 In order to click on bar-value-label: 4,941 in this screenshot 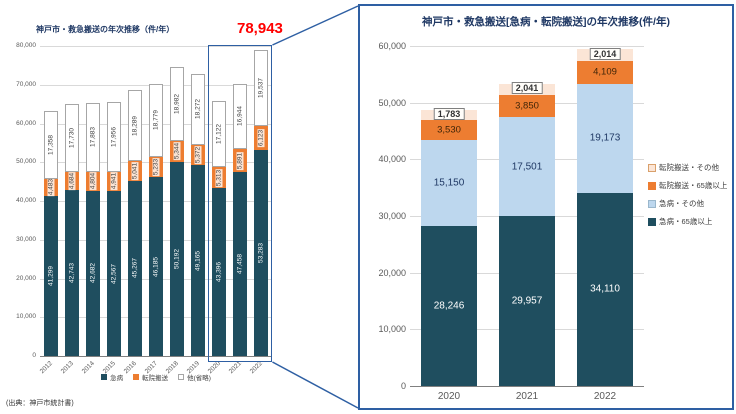, I will do `click(114, 181)`.